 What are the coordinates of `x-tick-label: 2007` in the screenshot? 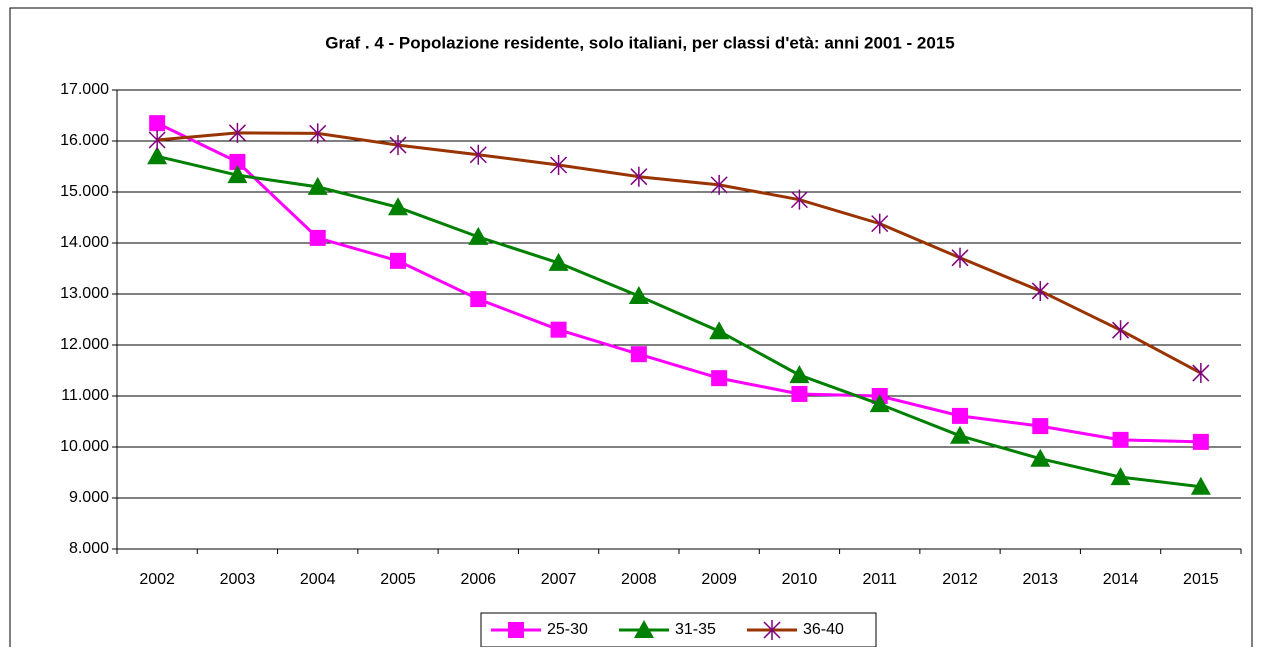 It's located at (559, 579).